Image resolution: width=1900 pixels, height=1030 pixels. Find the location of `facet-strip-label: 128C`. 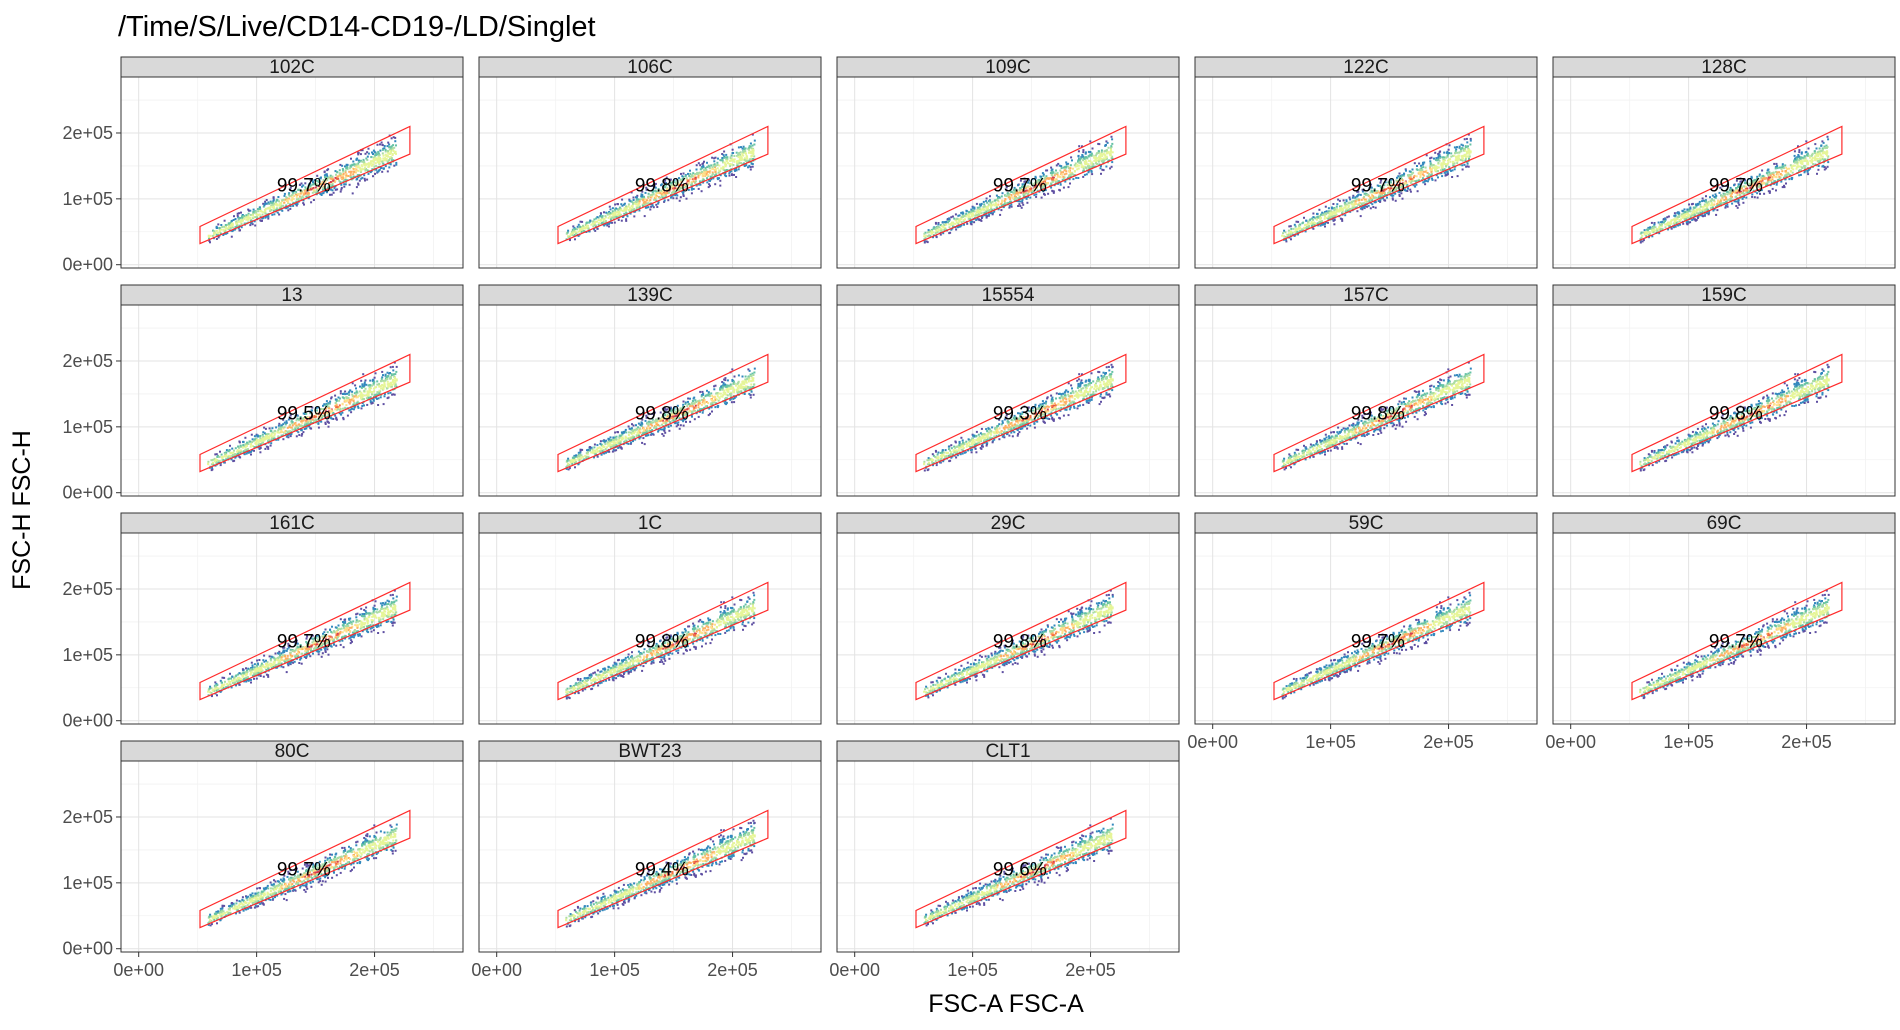

facet-strip-label: 128C is located at coordinates (1723, 67).